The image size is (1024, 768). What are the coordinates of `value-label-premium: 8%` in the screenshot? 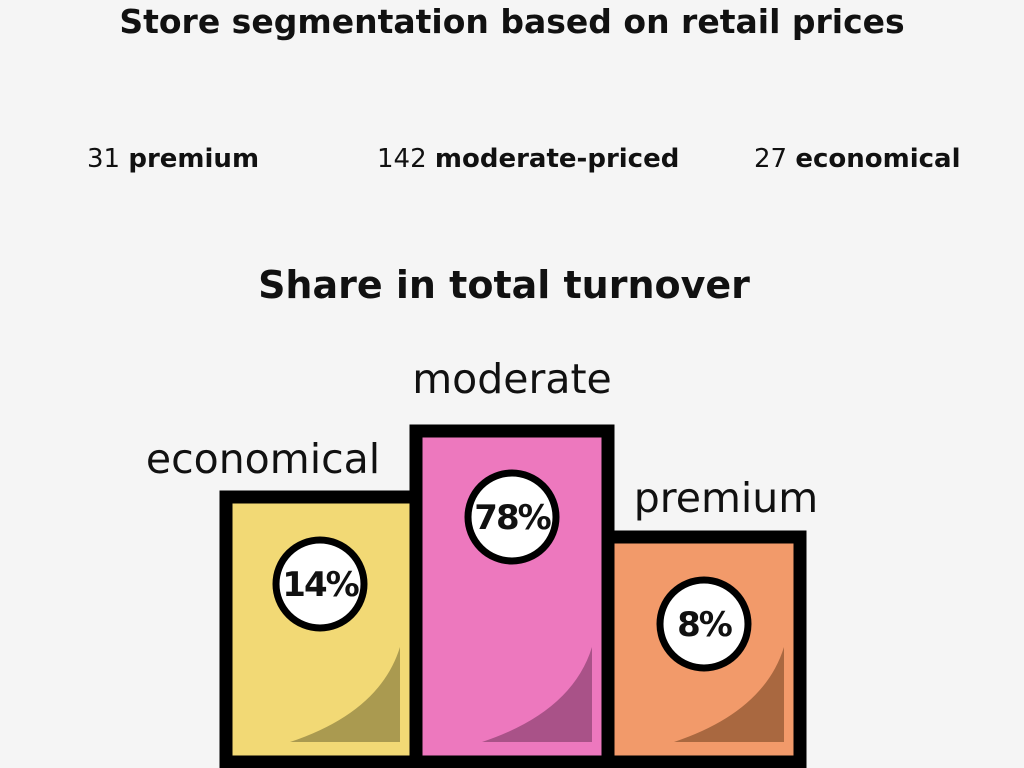 It's located at (704, 625).